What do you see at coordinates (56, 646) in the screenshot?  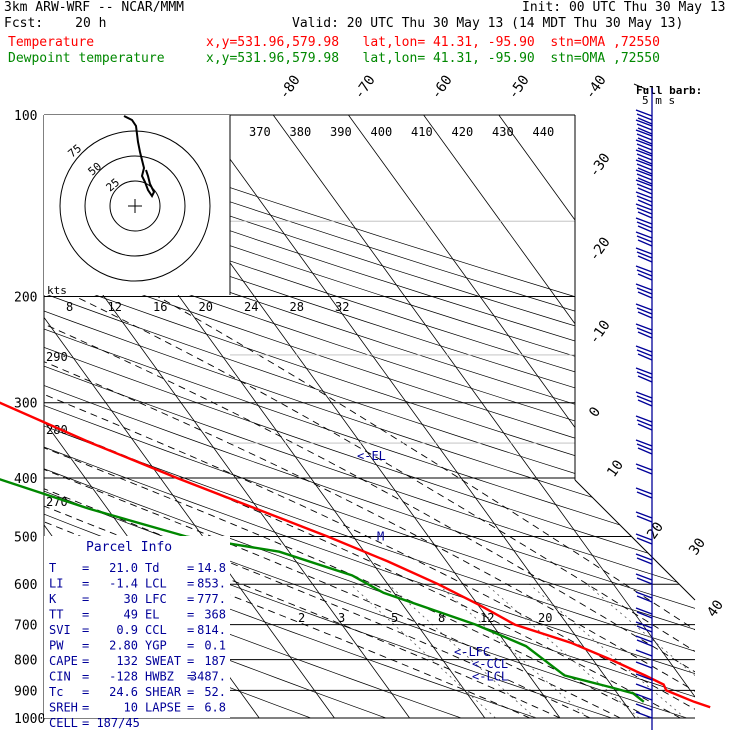 I see `parcel-info-label: PW` at bounding box center [56, 646].